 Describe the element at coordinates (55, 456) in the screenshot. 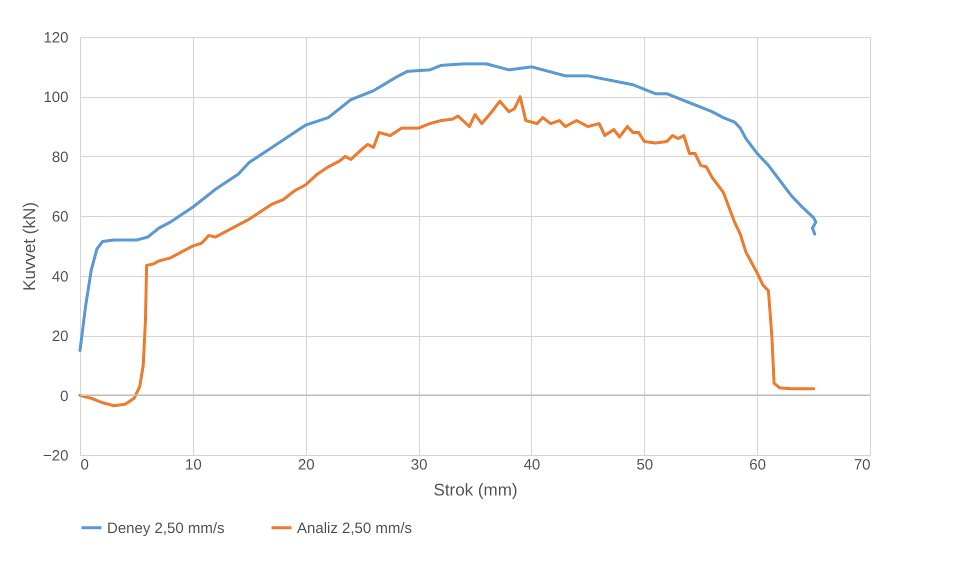

I see `y-tick-label: −20` at that location.